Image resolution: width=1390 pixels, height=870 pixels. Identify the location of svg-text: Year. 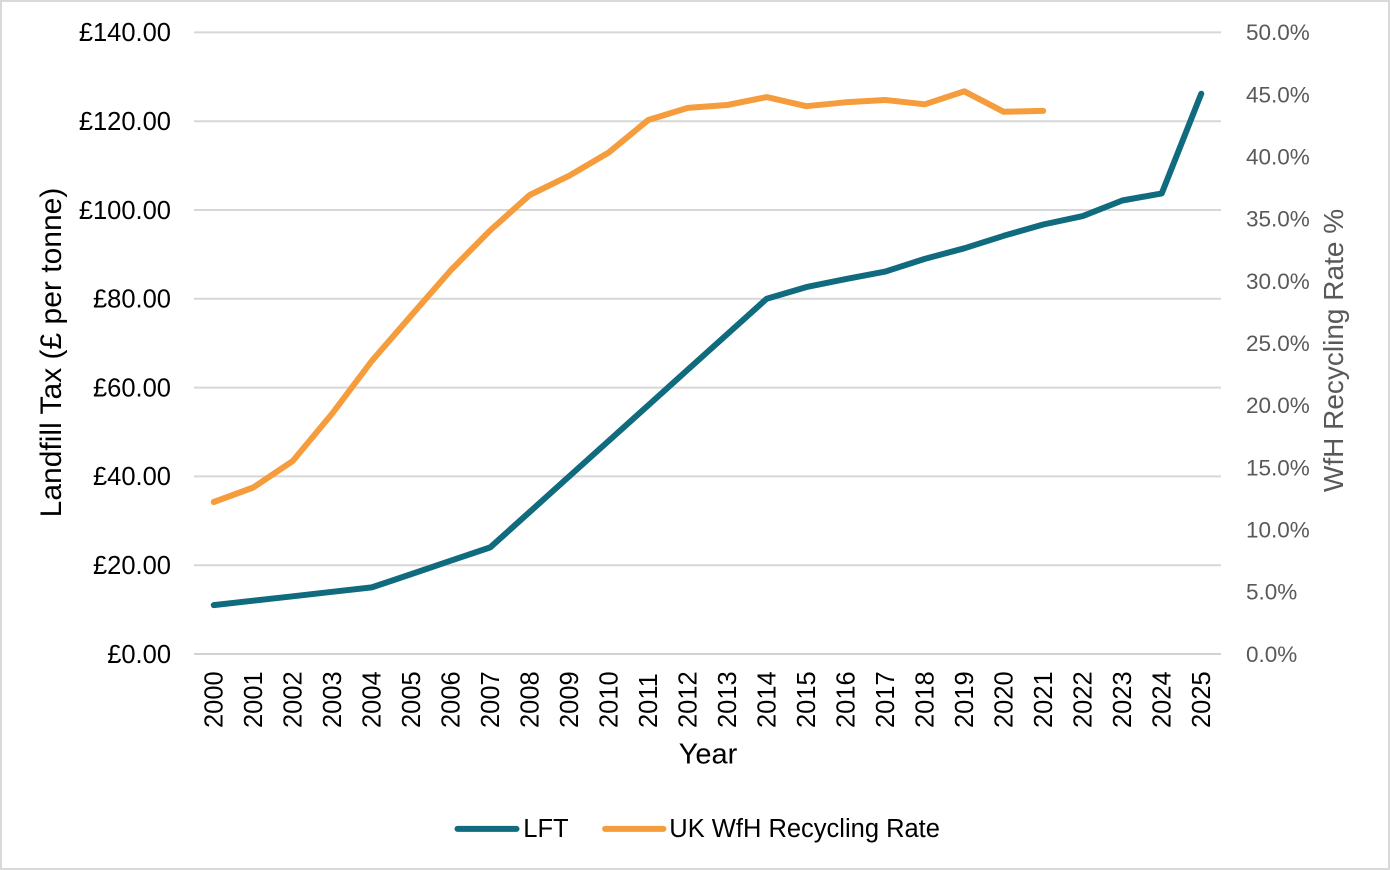
(708, 755).